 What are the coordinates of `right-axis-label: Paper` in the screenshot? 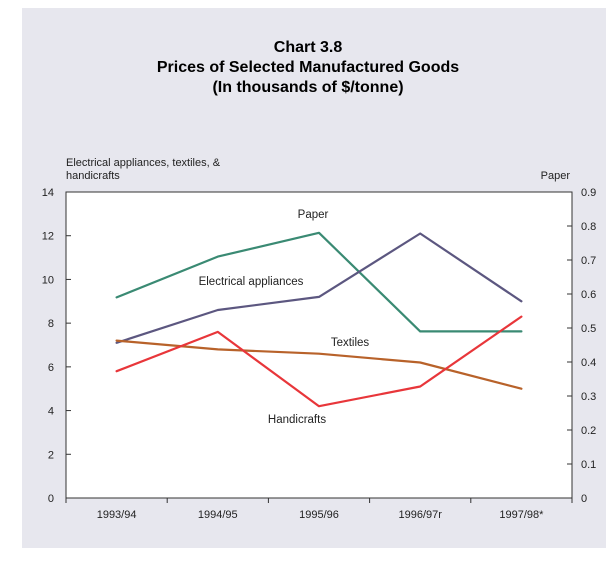 It's located at (556, 176).